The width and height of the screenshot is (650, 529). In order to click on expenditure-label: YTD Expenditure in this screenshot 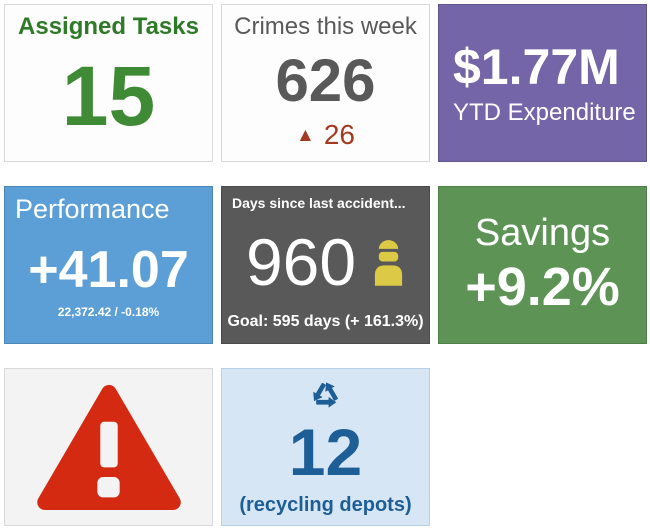, I will do `click(544, 112)`.